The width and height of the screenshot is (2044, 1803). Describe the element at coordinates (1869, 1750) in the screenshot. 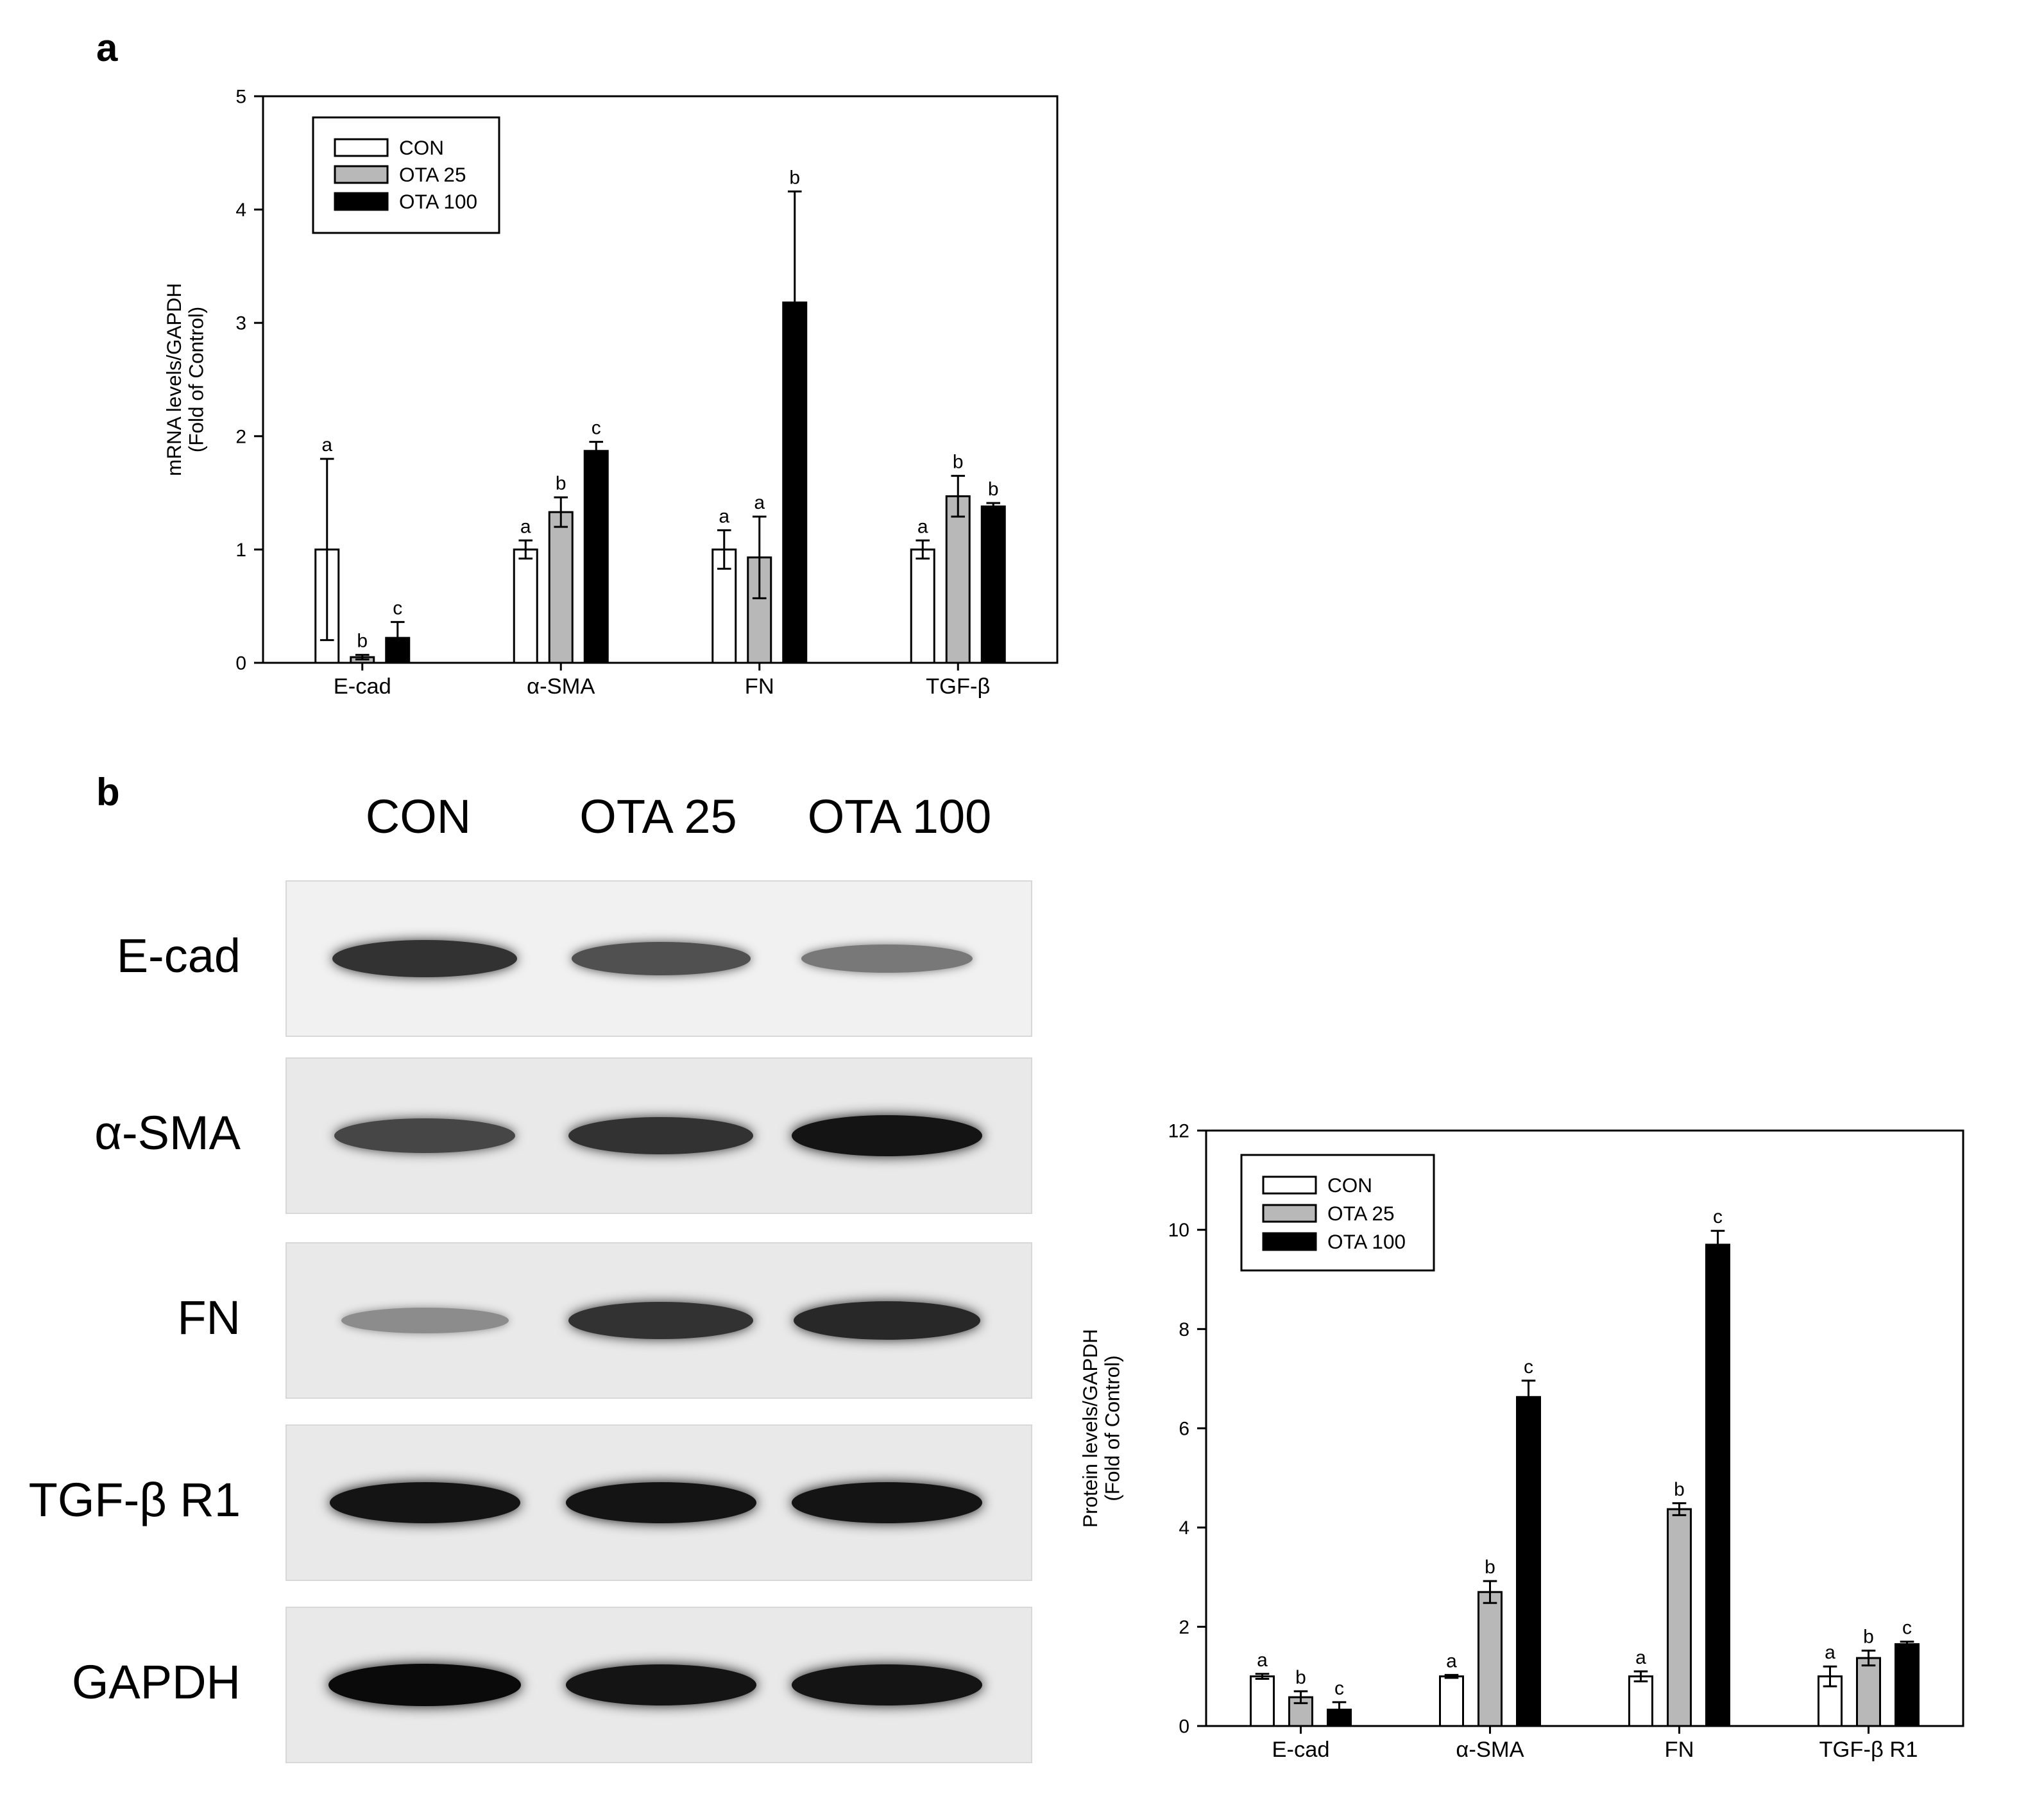

I see `x-tick-label: TGF-β R1` at that location.